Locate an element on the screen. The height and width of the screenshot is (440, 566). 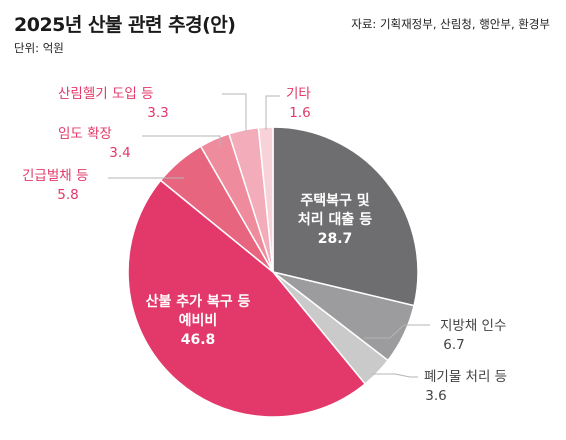
source-label: 자료: 기획재정부, 산림청, 행안부, 환경부 is located at coordinates (450, 24).